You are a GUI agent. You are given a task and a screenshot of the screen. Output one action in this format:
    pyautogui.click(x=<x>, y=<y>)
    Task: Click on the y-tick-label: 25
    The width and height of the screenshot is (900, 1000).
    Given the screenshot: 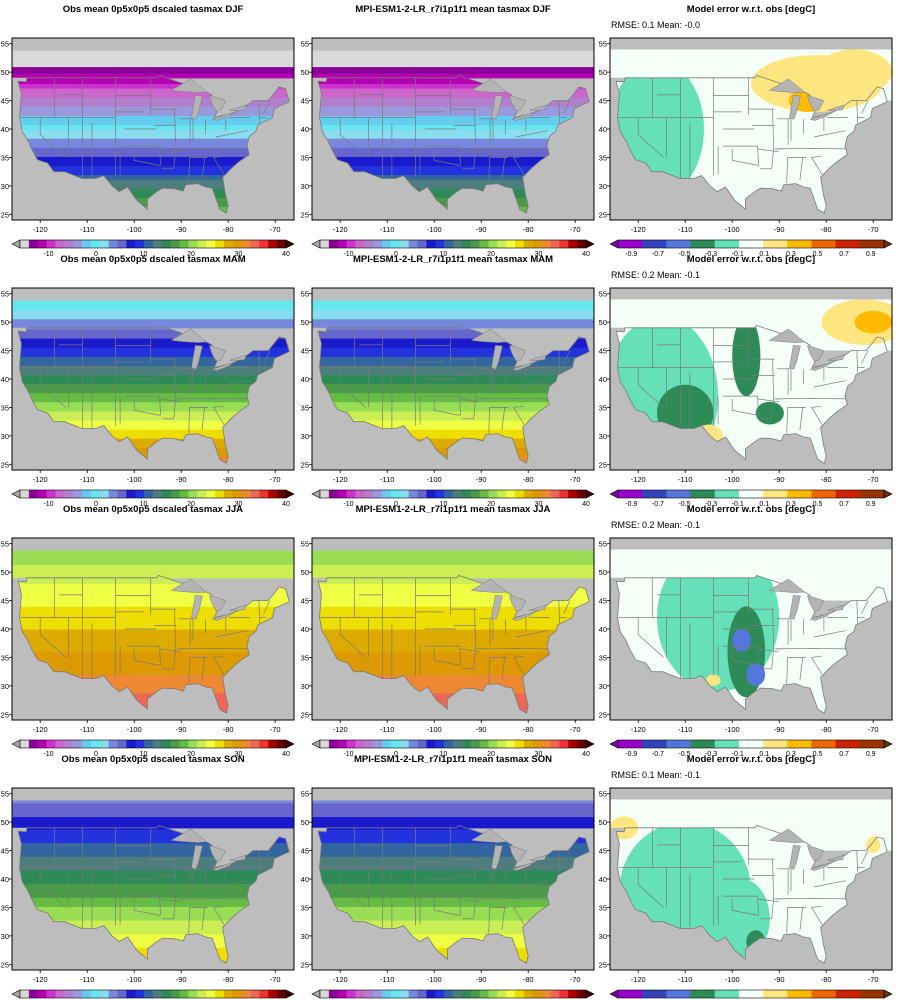 What is the action you would take?
    pyautogui.click(x=5, y=714)
    